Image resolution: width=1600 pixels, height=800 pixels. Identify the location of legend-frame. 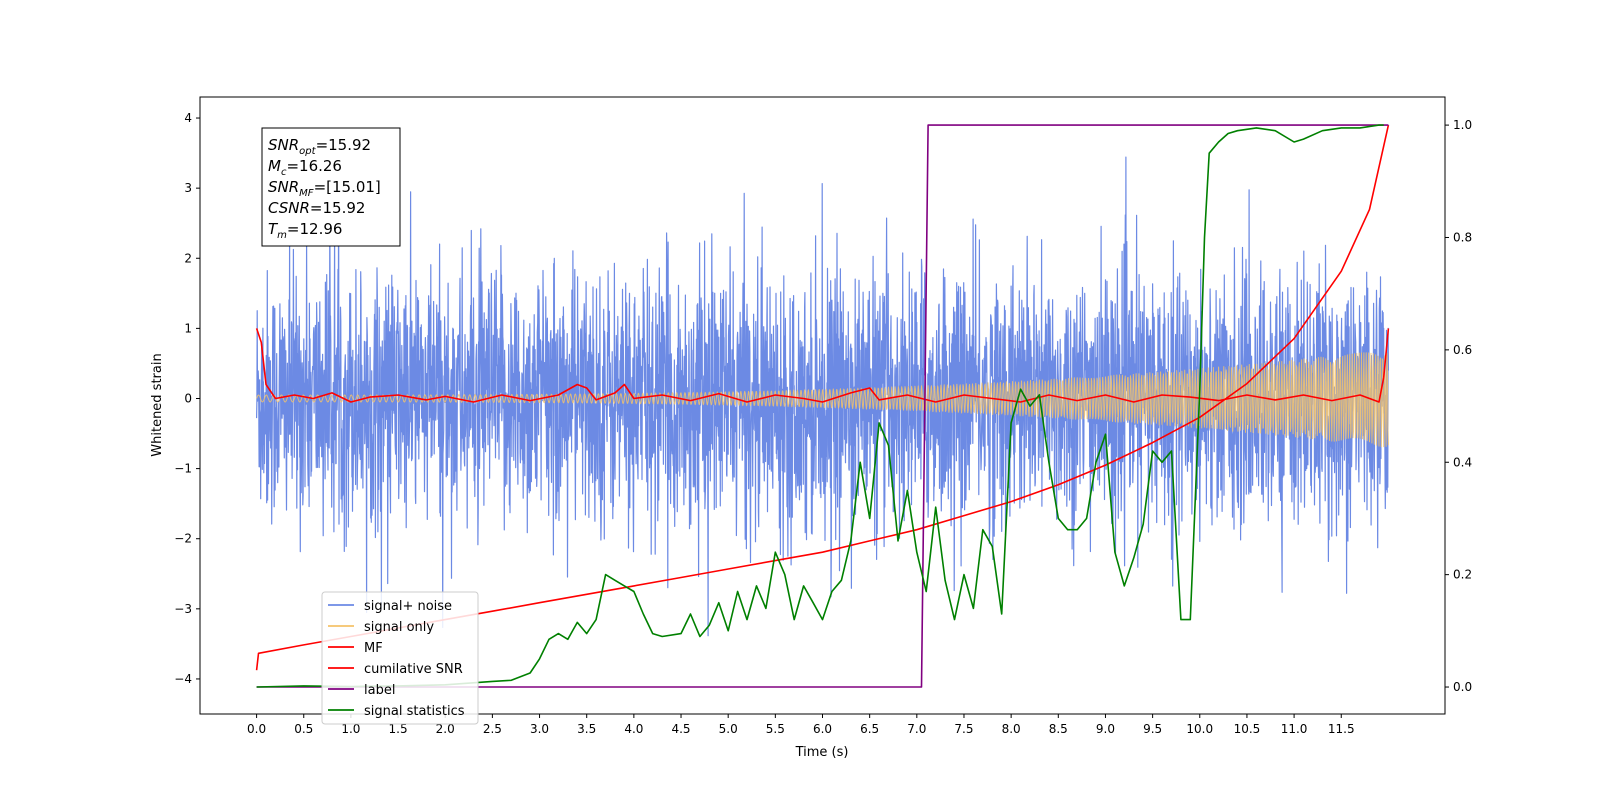
(400, 658).